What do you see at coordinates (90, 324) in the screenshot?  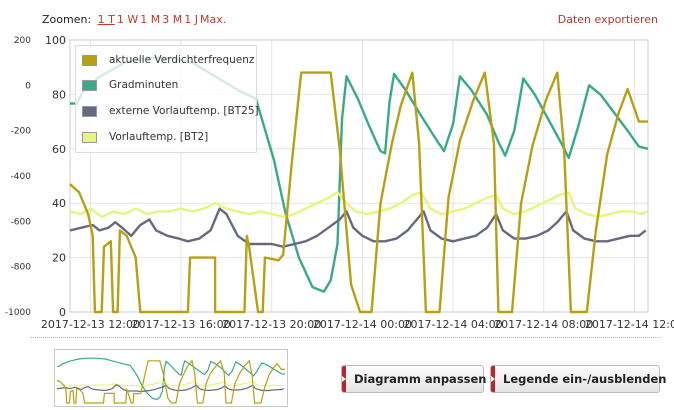 I see `x-tick-label: 2017-12-13 12:00` at bounding box center [90, 324].